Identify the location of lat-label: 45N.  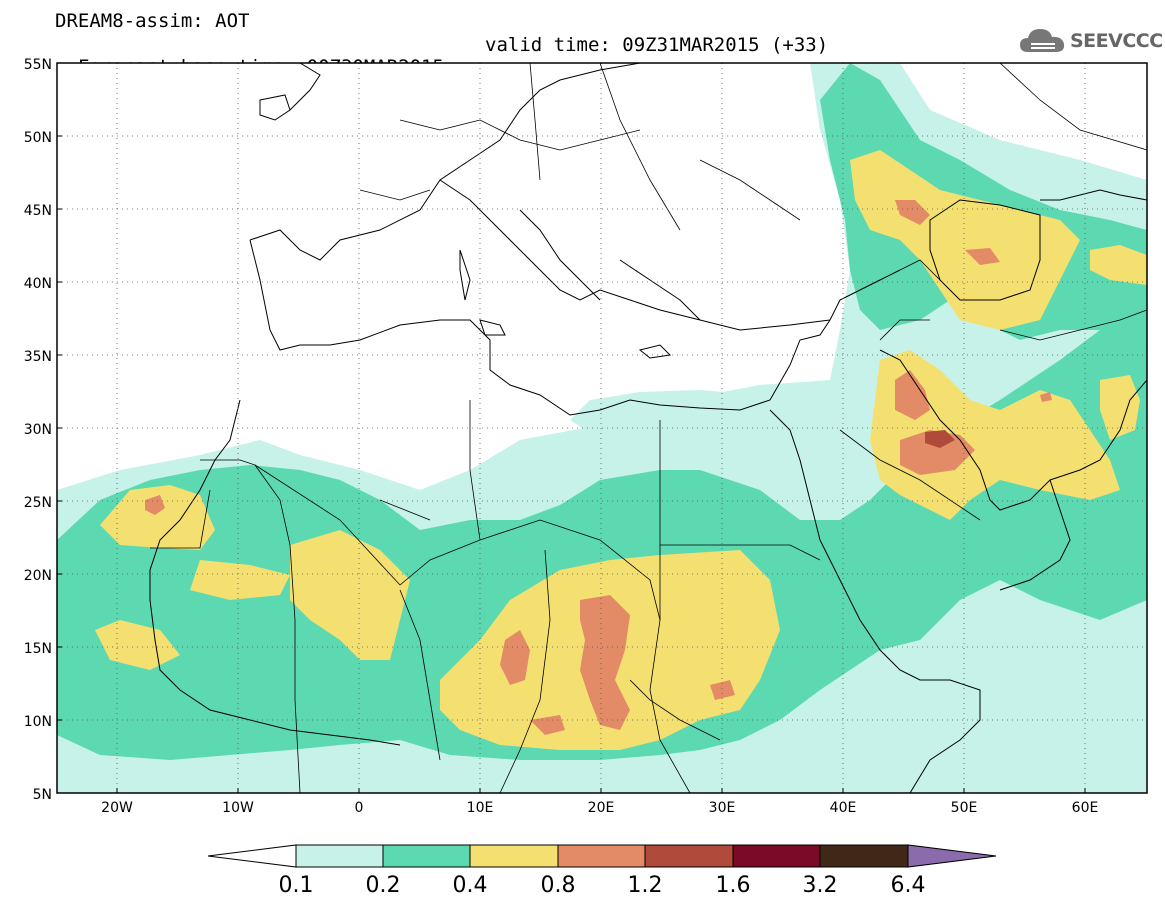
(38, 211).